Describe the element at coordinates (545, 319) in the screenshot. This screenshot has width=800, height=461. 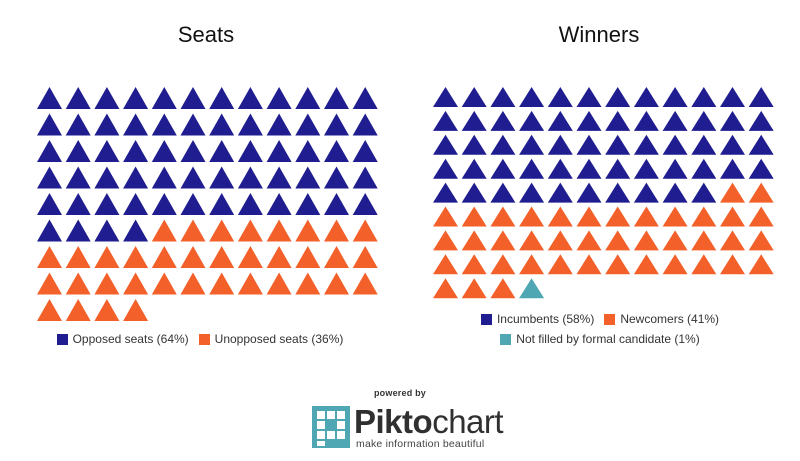
I see `legend-label: Incumbents (58%)` at that location.